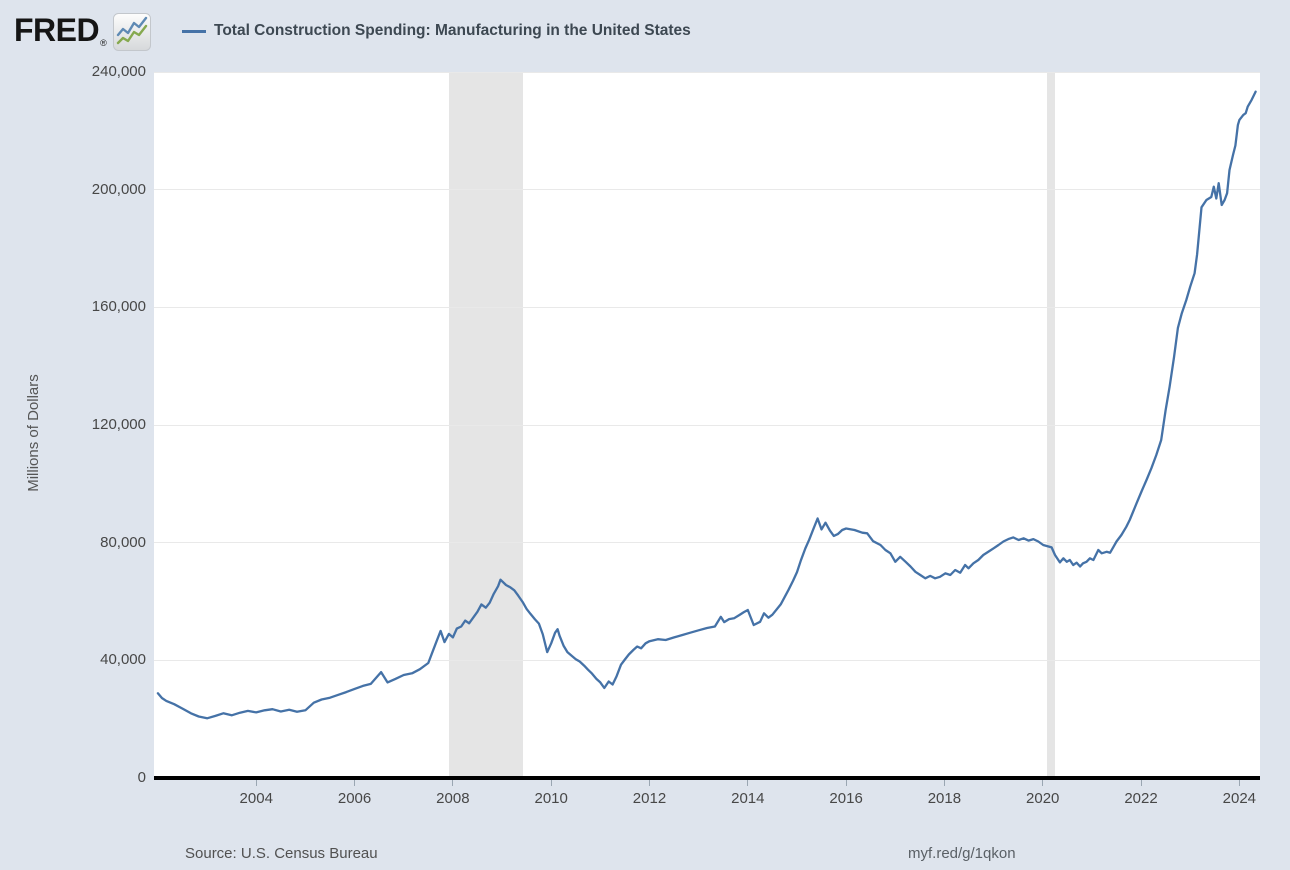 The height and width of the screenshot is (870, 1290). What do you see at coordinates (118, 189) in the screenshot?
I see `y-tick-label: 200,000` at bounding box center [118, 189].